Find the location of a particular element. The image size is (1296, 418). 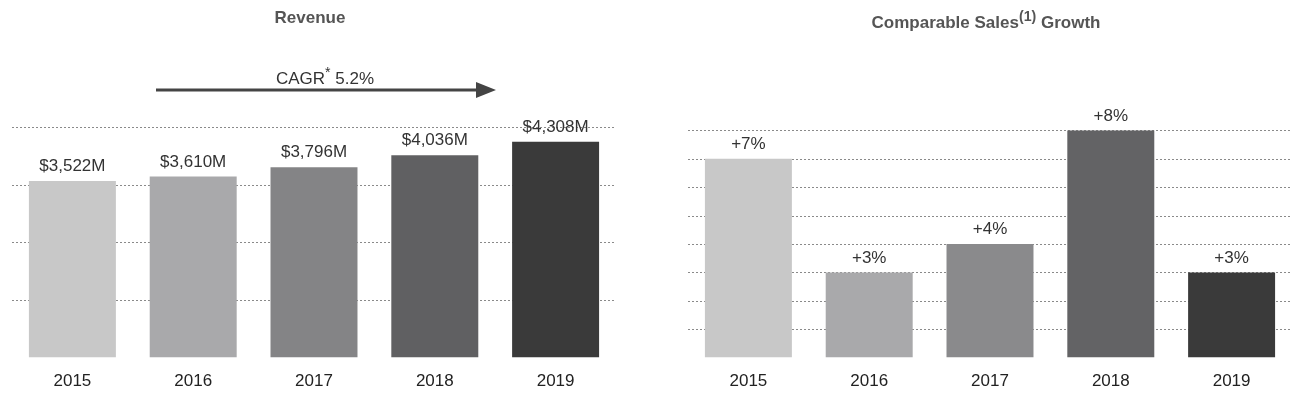

data-label: $4,308M is located at coordinates (555, 126).